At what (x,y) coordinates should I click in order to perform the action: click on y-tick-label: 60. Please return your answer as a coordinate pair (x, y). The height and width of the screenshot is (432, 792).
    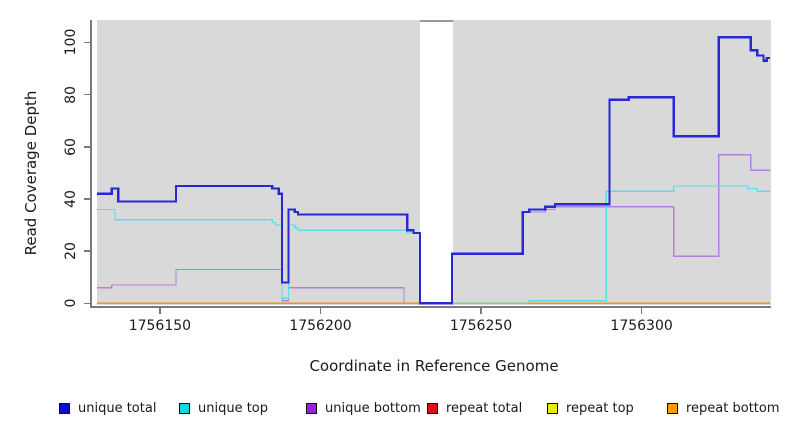
    Looking at the image, I should click on (71, 146).